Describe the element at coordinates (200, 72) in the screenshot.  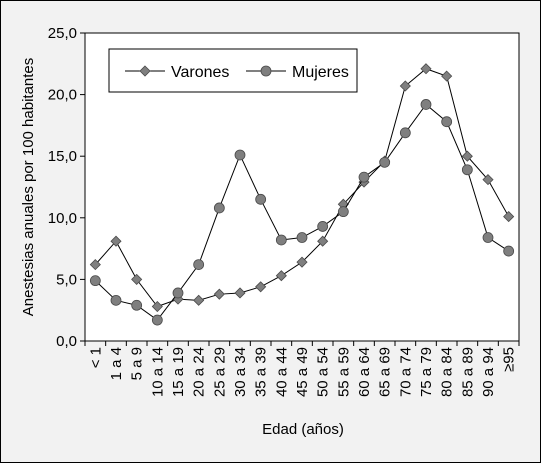
I see `legend-label-varones: Varones` at that location.